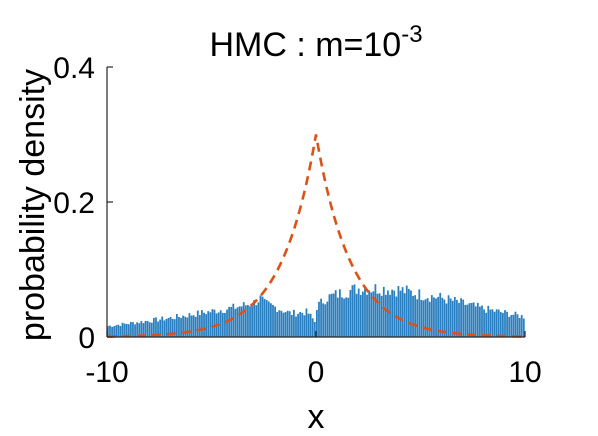 The width and height of the screenshot is (598, 436). What do you see at coordinates (315, 42) in the screenshot?
I see `chart-title: HMC : m=10-3` at bounding box center [315, 42].